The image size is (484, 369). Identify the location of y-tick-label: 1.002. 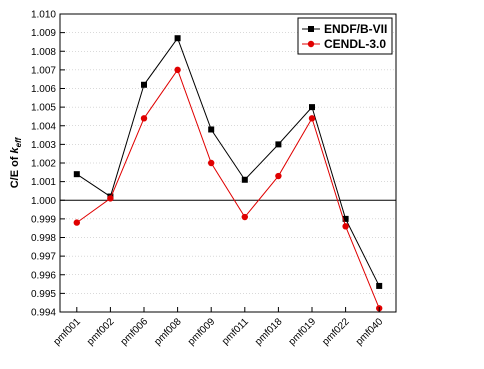
(43, 164).